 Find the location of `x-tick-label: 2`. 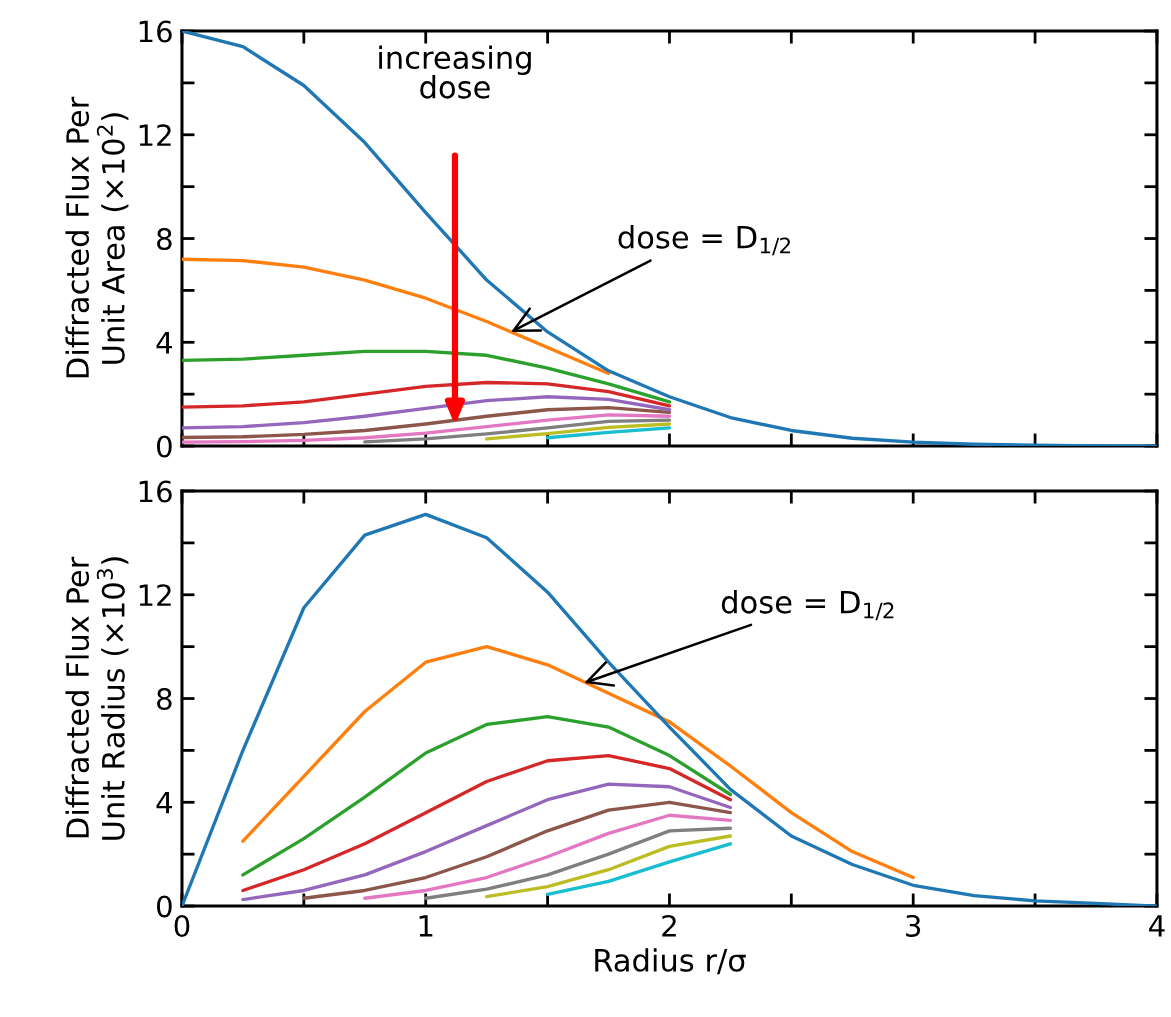

x-tick-label: 2 is located at coordinates (669, 925).